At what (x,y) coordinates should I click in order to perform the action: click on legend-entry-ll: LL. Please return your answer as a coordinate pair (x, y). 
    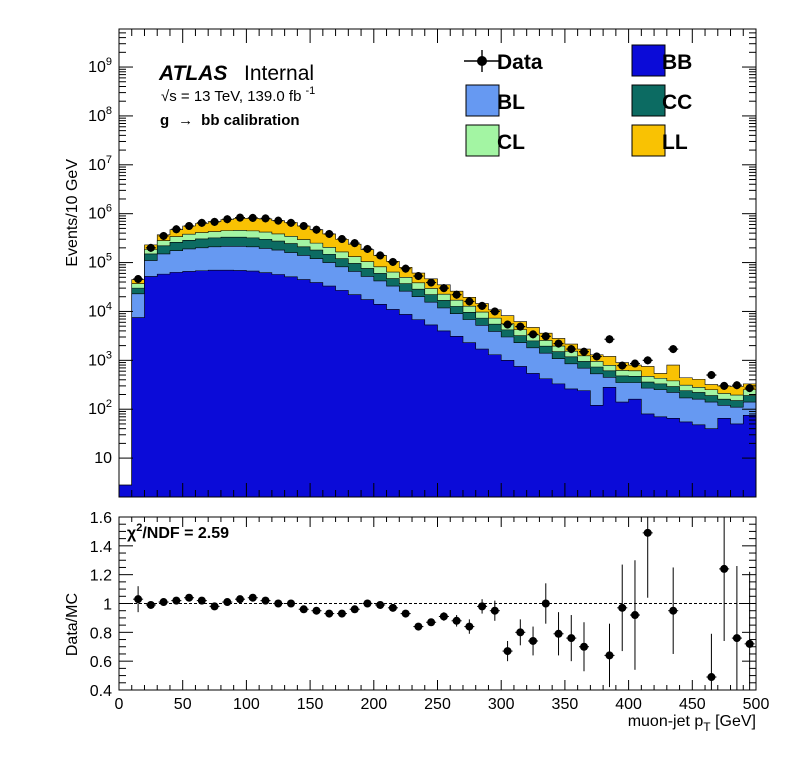
    Looking at the image, I should click on (659, 140).